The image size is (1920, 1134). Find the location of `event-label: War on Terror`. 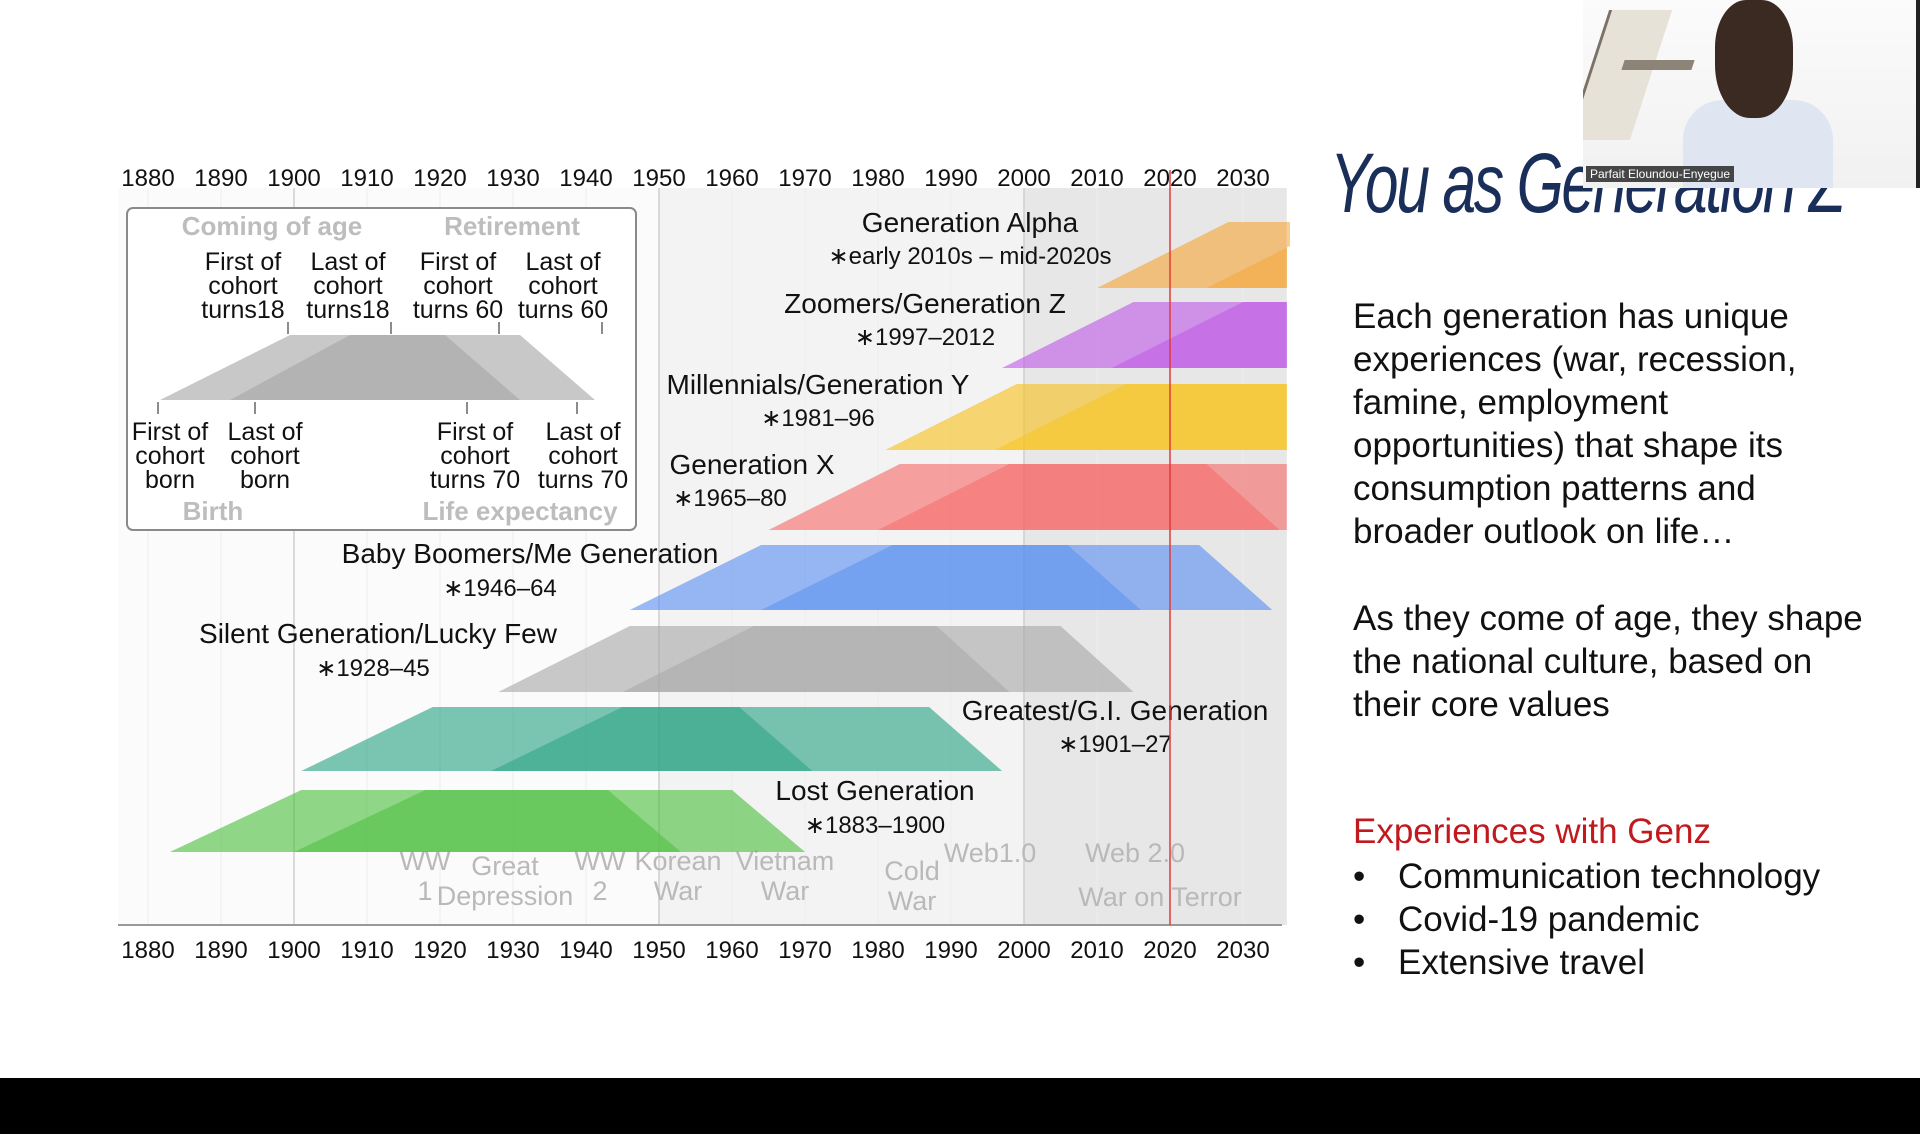

event-label: War on Terror is located at coordinates (1160, 897).